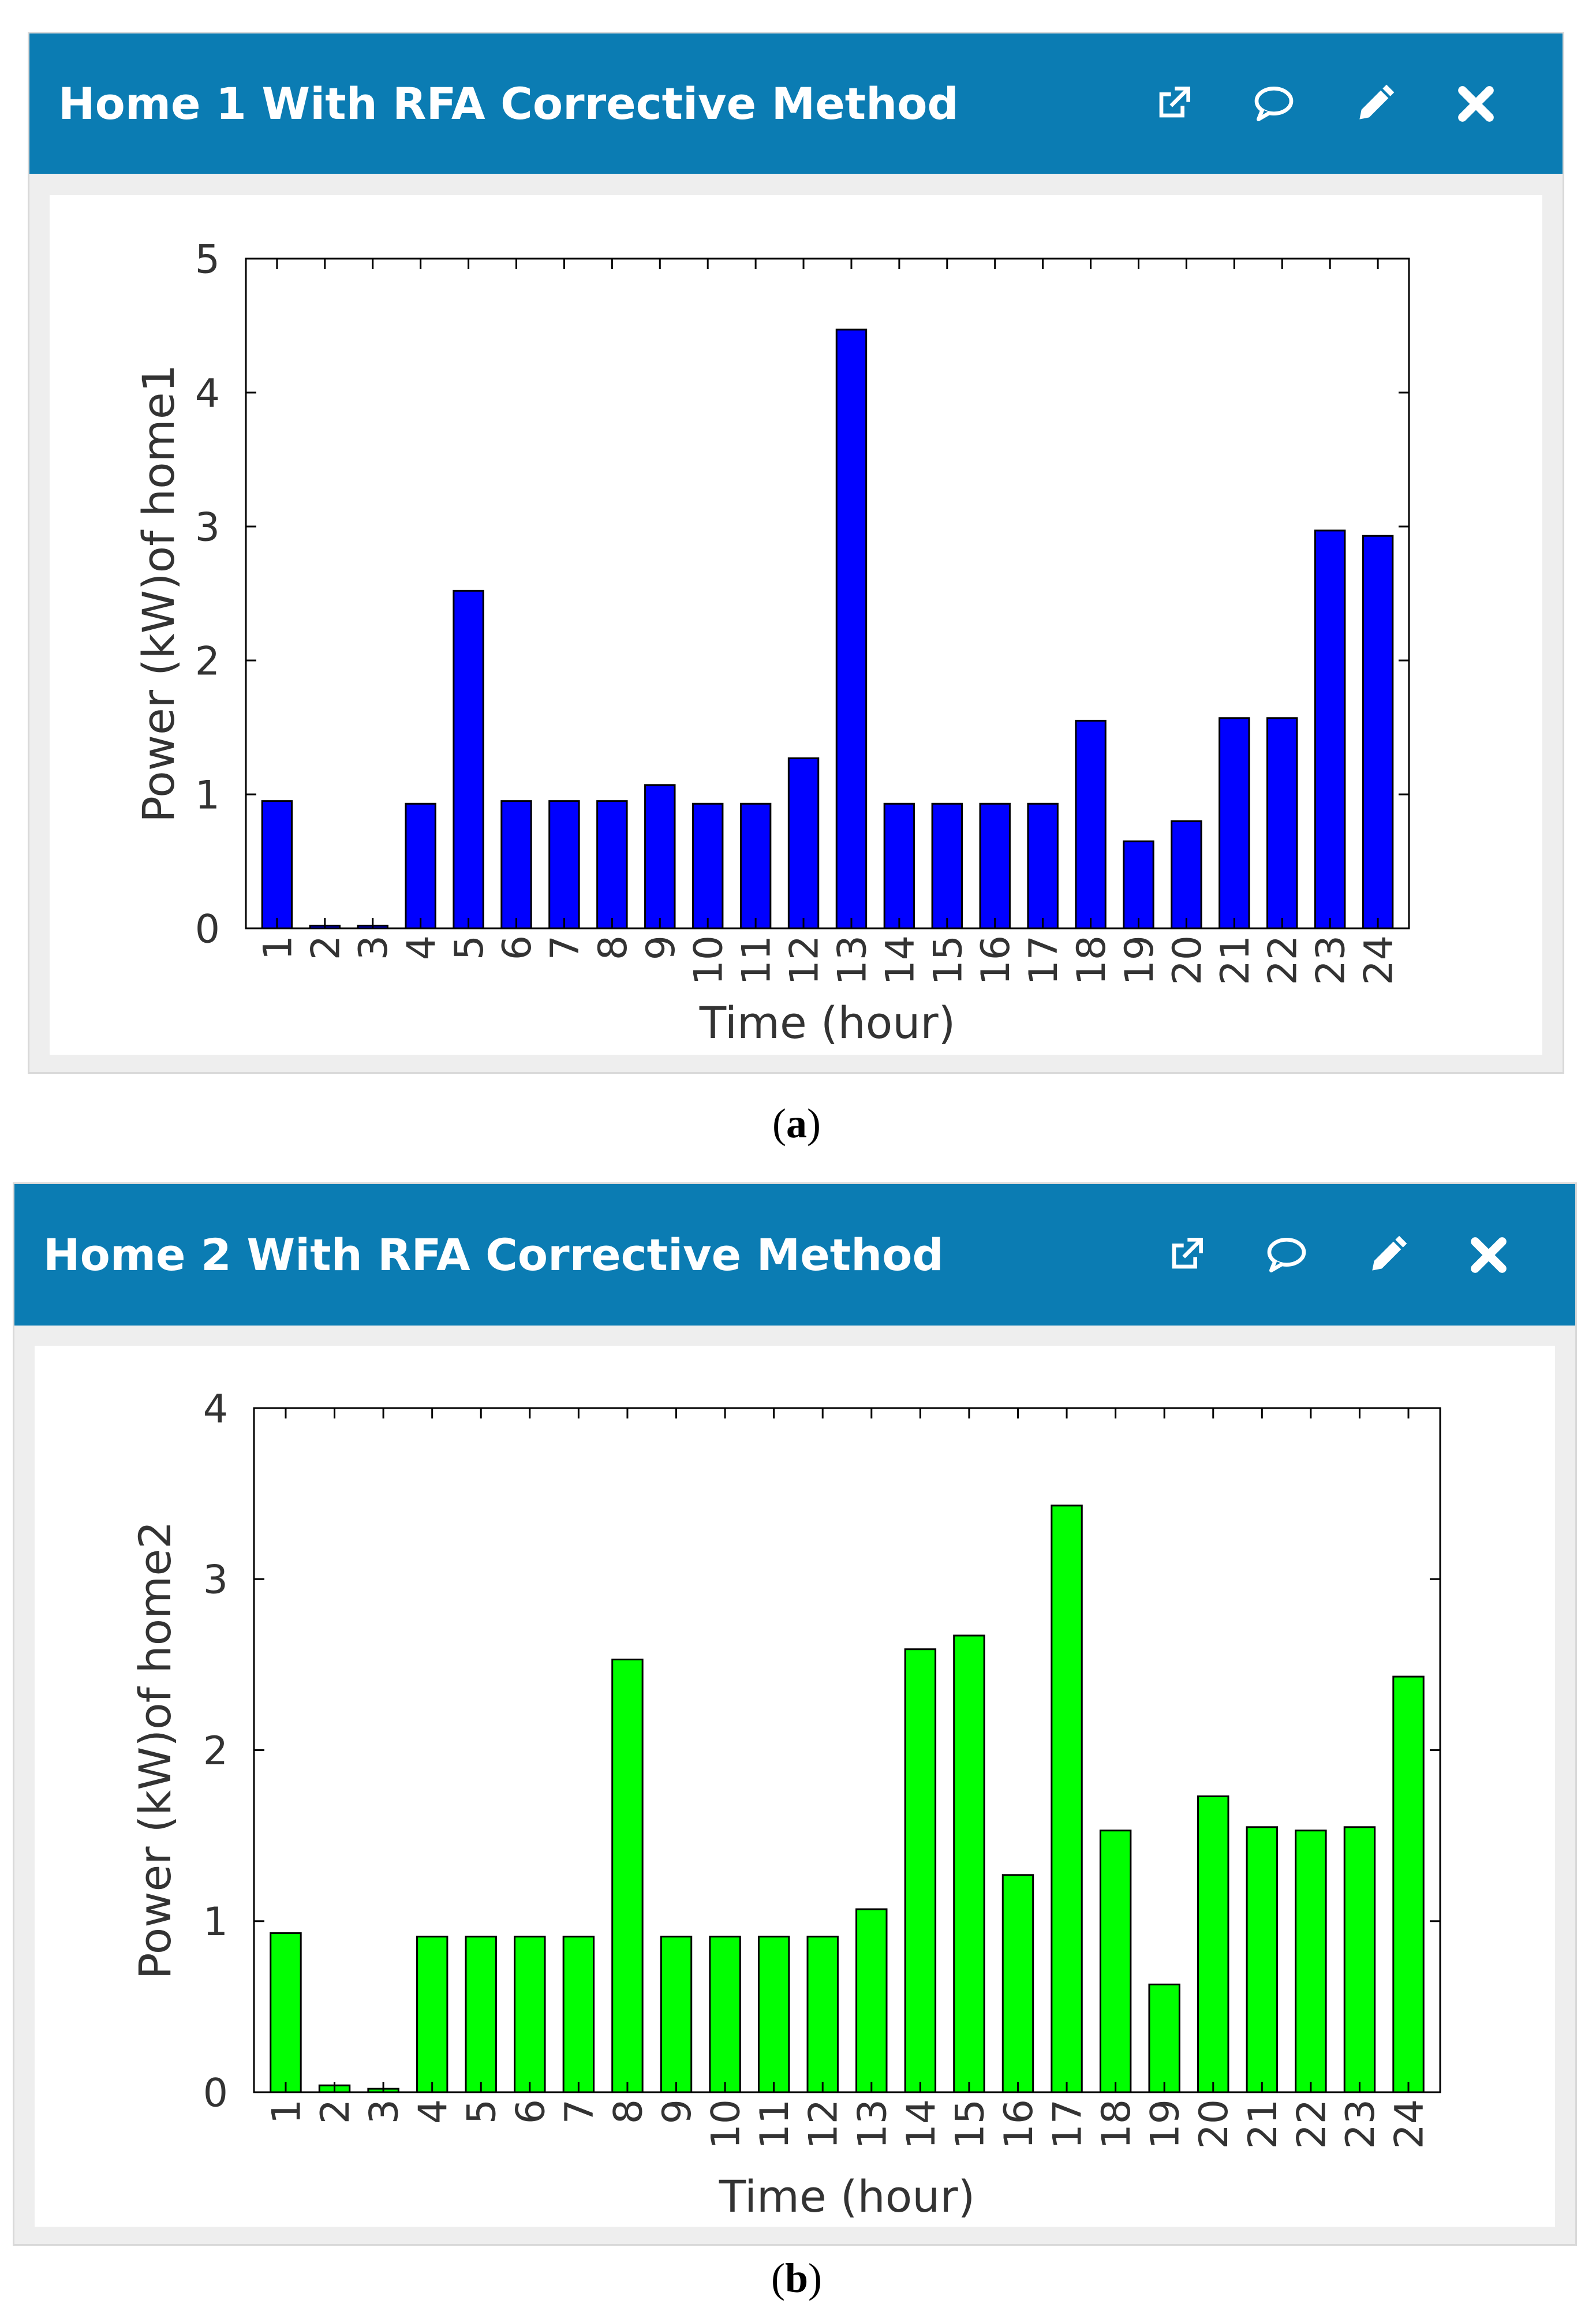  Describe the element at coordinates (1165, 2124) in the screenshot. I see `x-tick-label: 19` at that location.